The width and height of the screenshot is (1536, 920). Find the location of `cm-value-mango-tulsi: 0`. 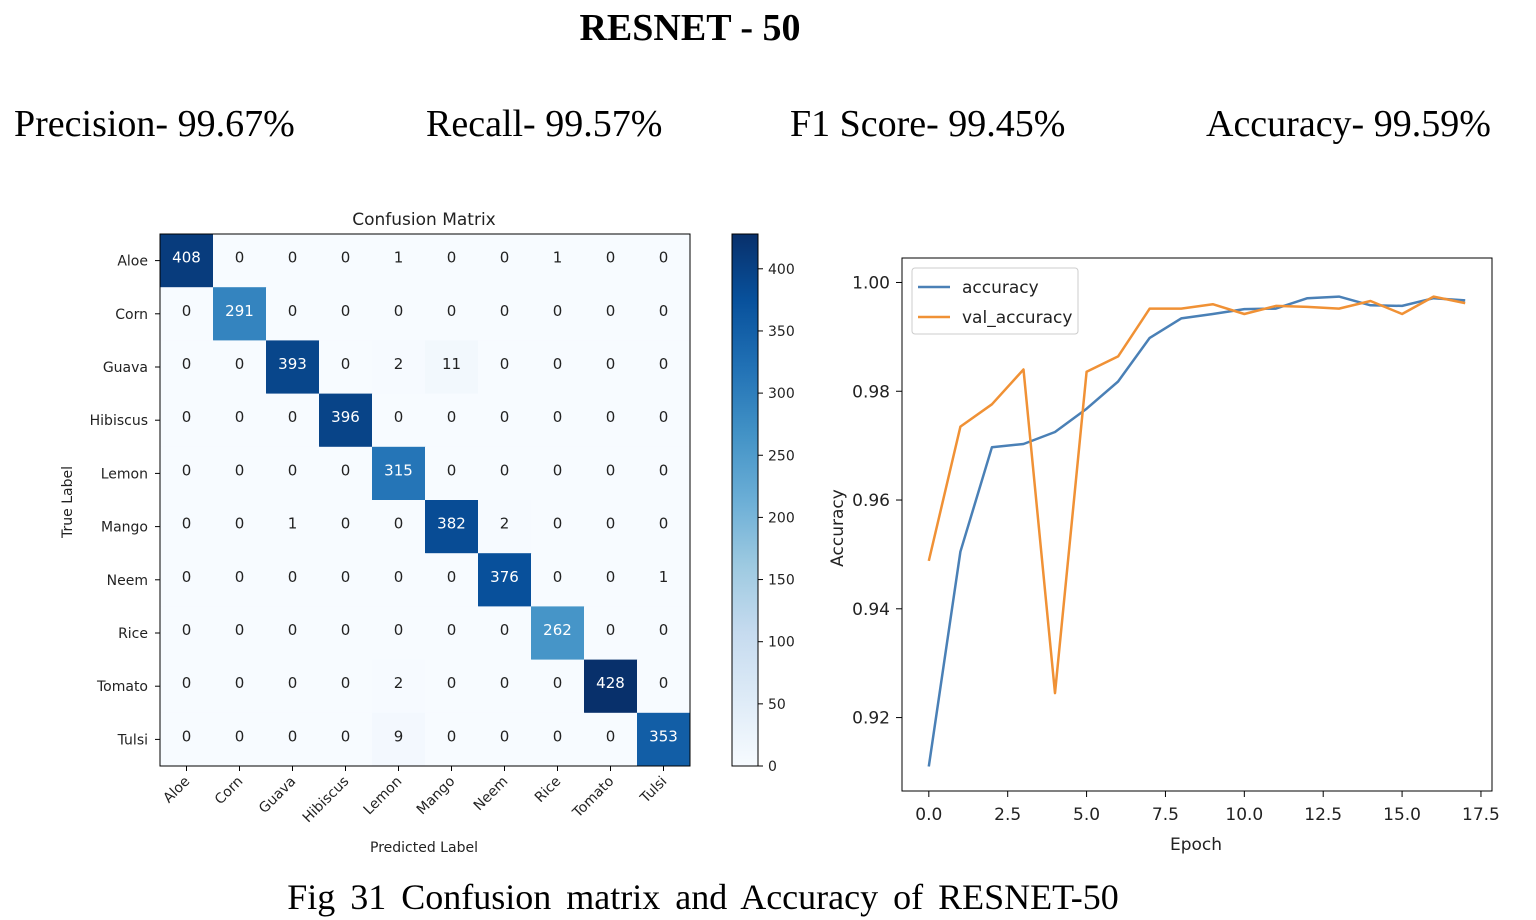

cm-value-mango-tulsi: 0 is located at coordinates (664, 524).